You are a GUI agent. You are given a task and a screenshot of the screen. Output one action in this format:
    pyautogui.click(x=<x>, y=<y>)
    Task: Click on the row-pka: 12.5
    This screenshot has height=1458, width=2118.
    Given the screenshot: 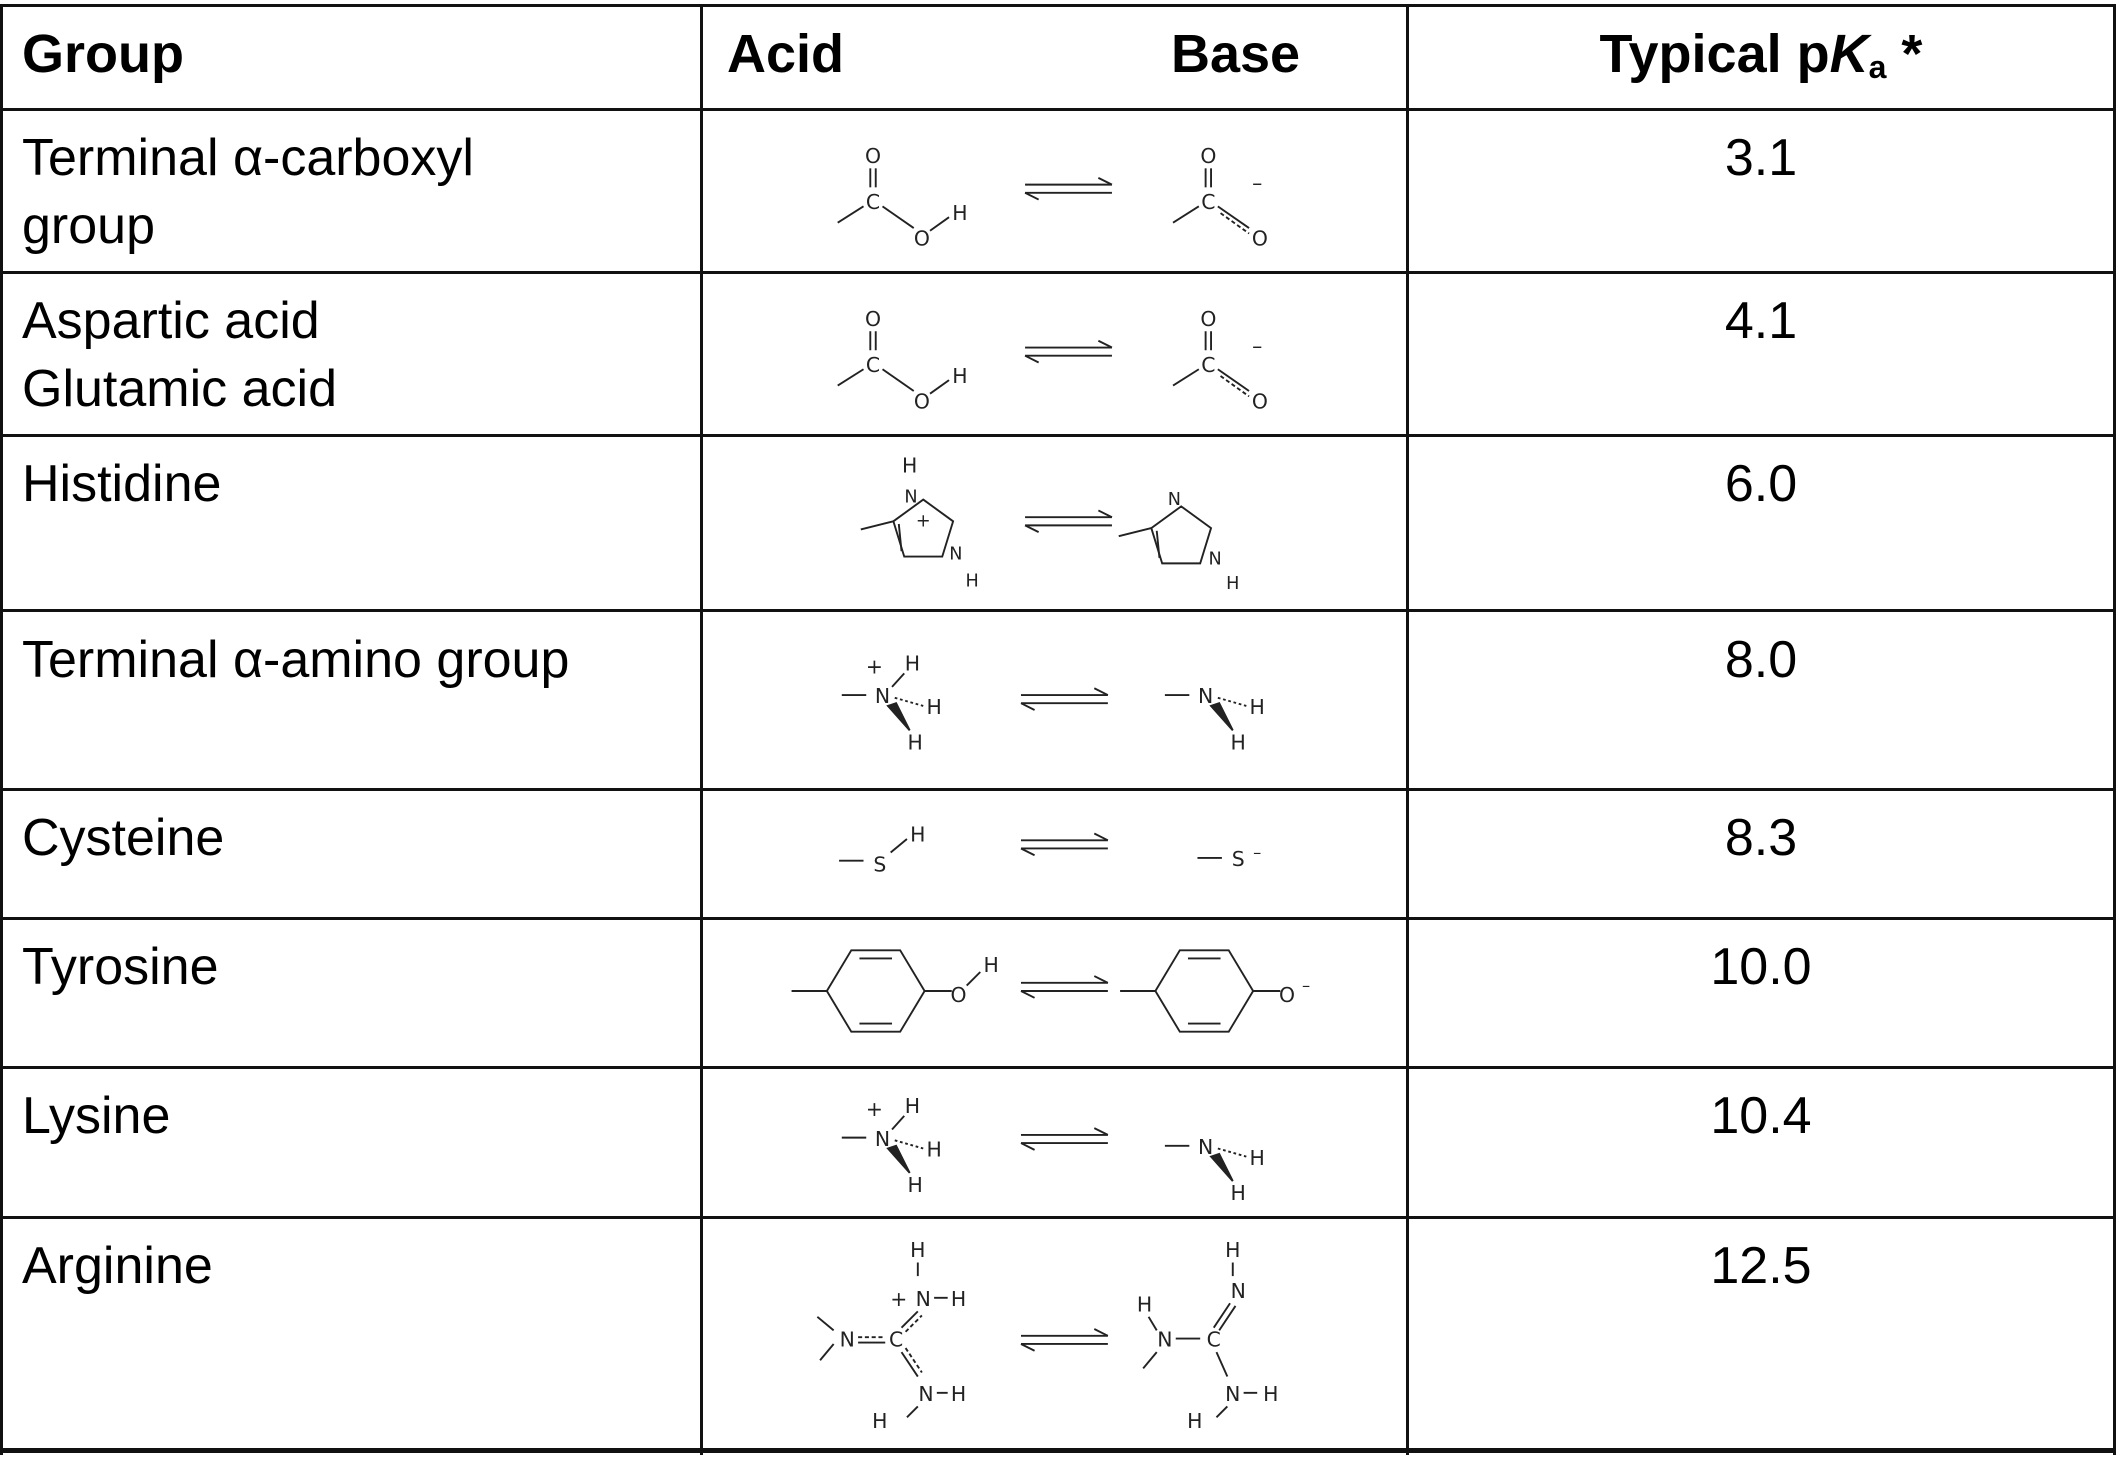 What is the action you would take?
    pyautogui.click(x=1761, y=1266)
    